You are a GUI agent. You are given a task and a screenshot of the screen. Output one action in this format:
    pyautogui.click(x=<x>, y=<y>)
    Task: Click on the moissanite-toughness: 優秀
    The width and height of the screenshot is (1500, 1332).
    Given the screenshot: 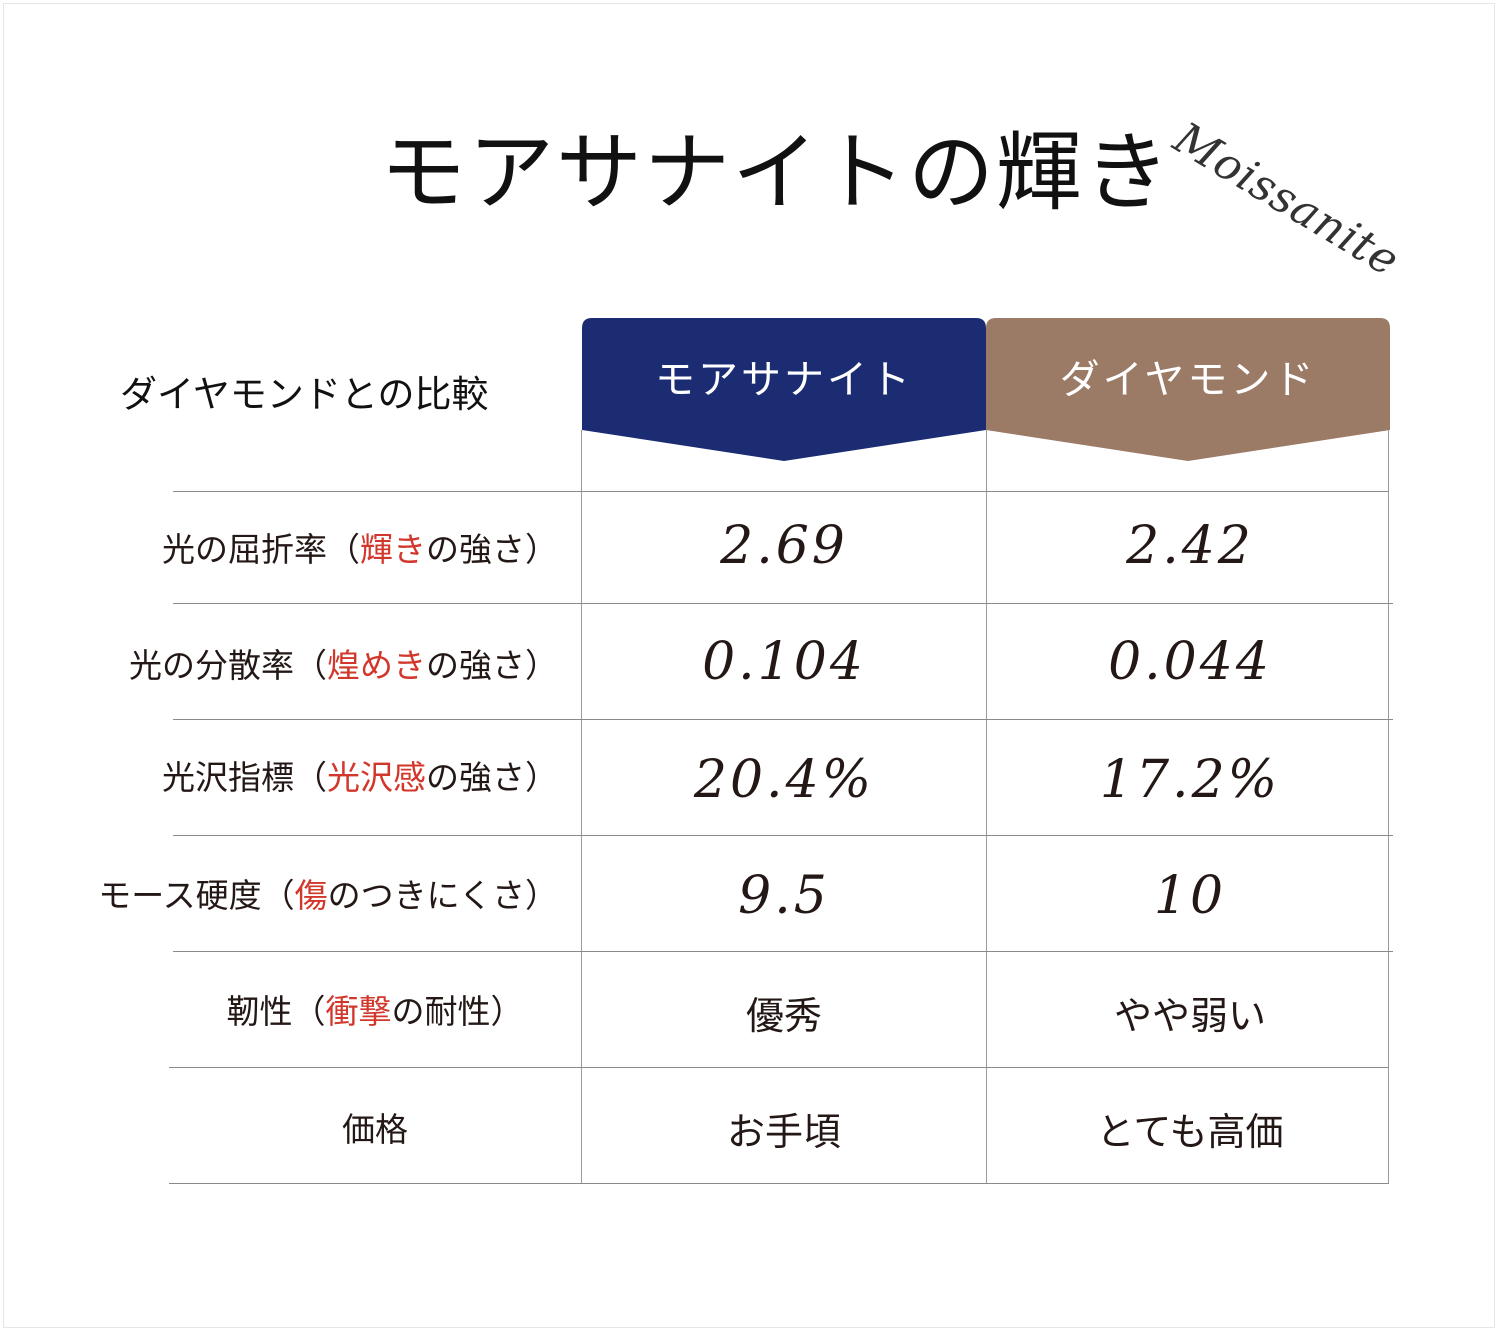 What is the action you would take?
    pyautogui.click(x=783, y=1016)
    